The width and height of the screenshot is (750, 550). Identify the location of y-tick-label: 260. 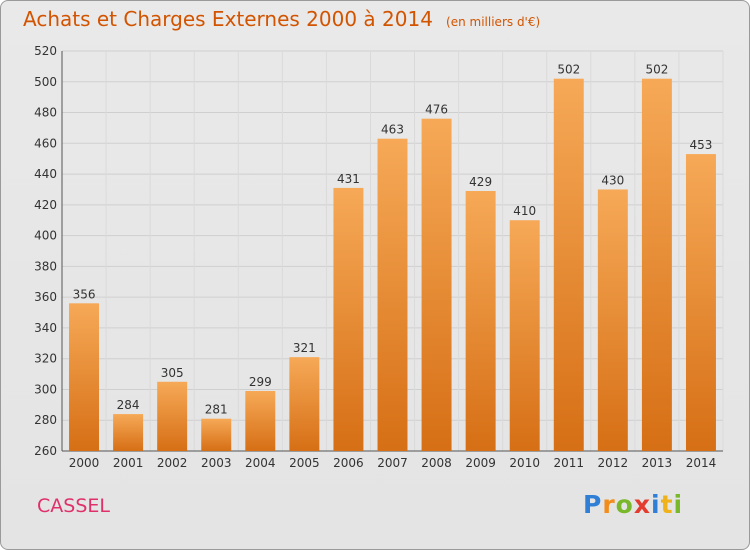
(45, 451).